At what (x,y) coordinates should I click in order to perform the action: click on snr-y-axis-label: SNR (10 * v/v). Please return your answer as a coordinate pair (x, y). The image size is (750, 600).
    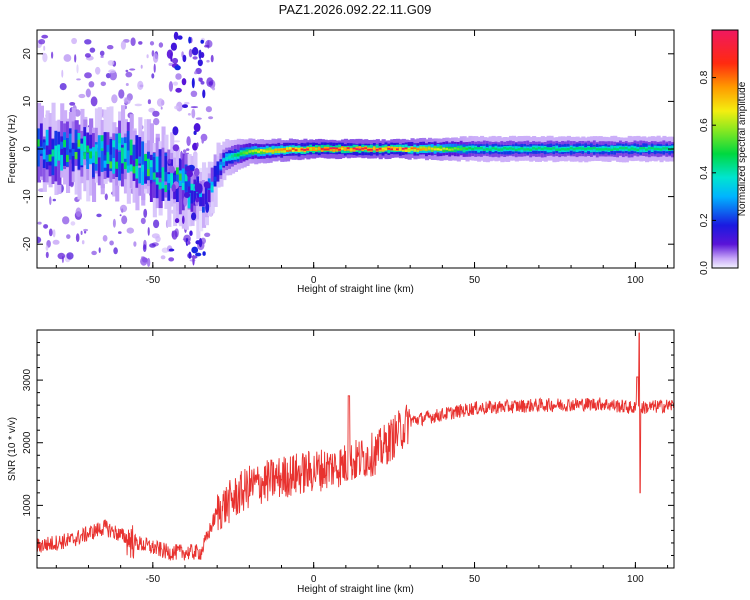
    Looking at the image, I should click on (12, 449).